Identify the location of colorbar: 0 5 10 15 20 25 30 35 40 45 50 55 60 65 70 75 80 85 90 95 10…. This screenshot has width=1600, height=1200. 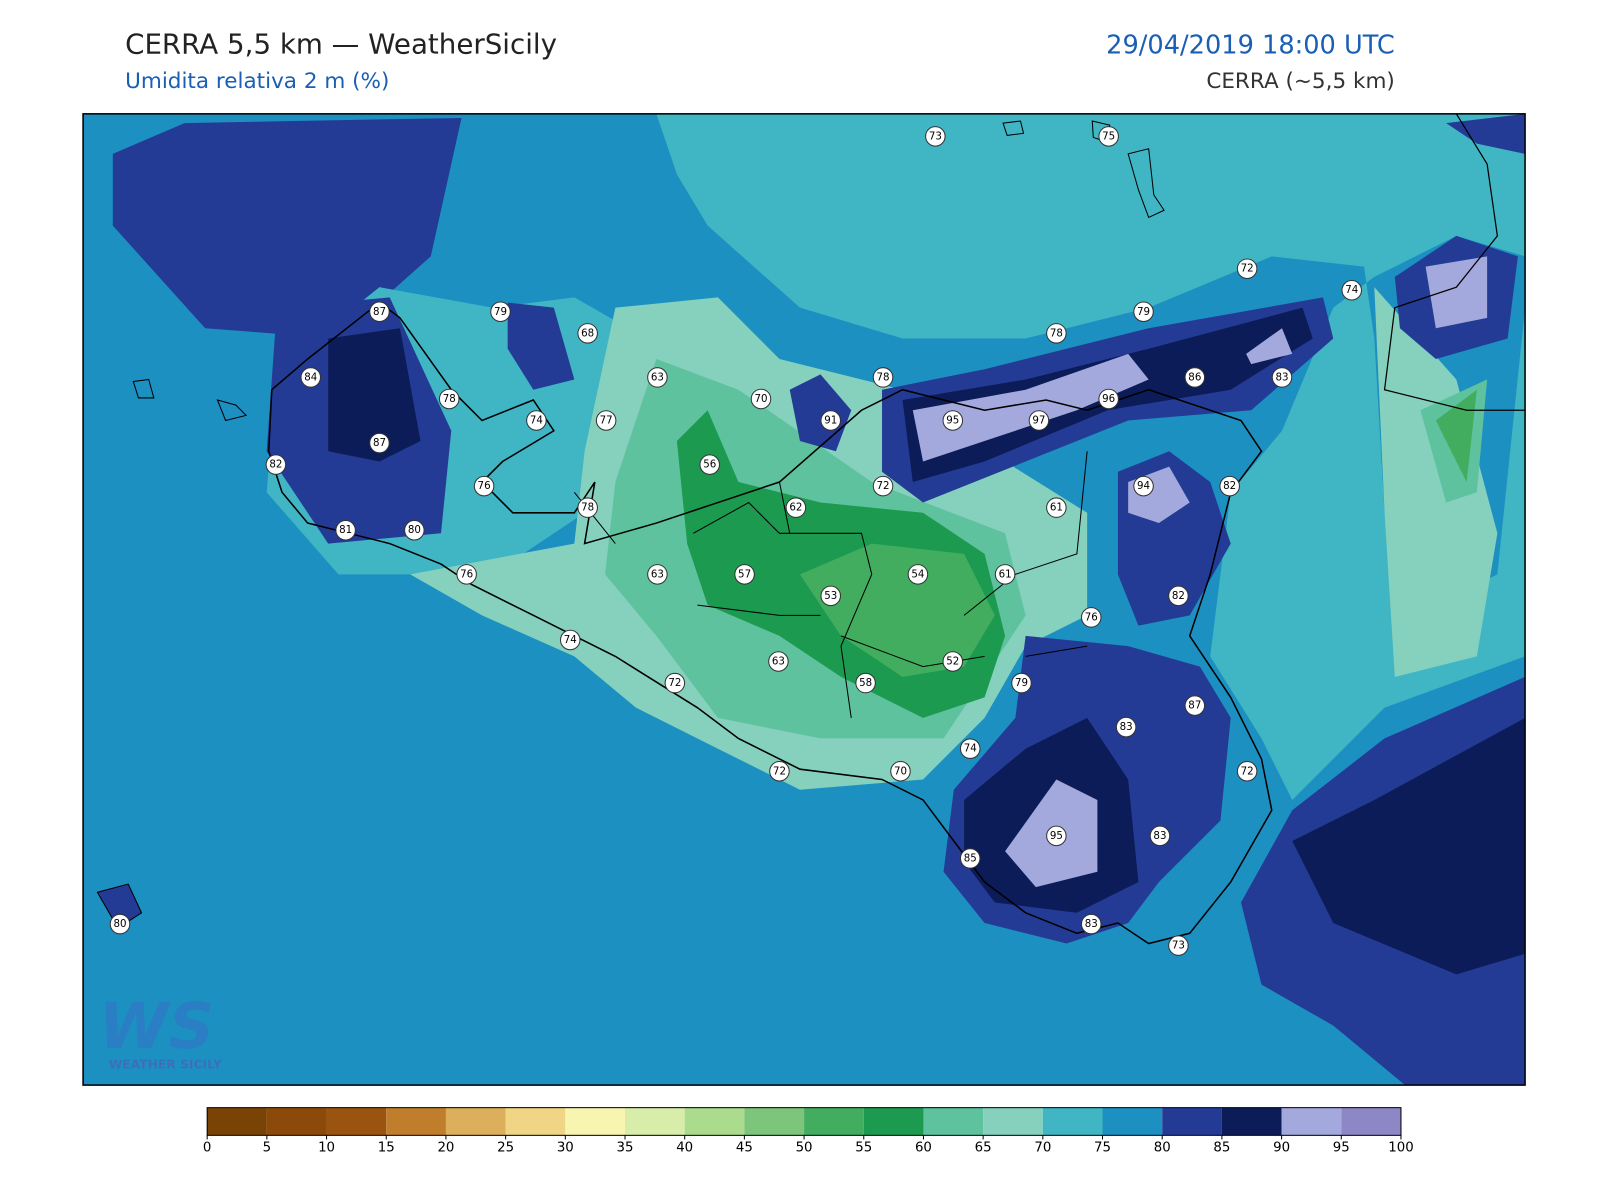
(808, 1131).